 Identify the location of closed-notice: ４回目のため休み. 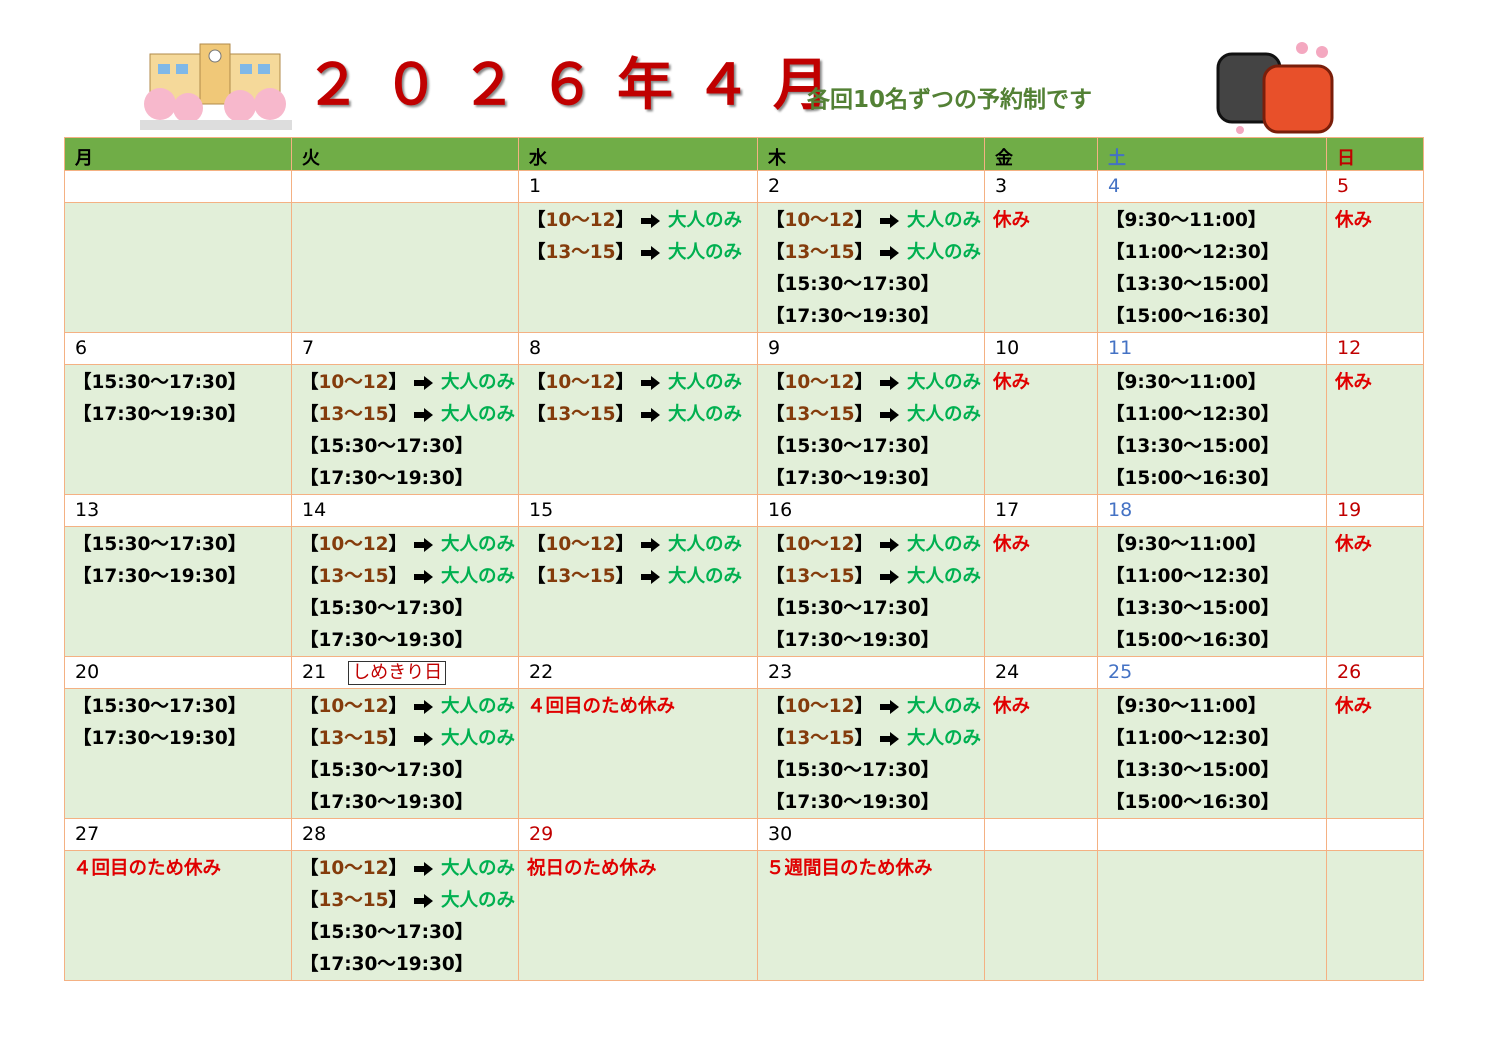
(601, 706).